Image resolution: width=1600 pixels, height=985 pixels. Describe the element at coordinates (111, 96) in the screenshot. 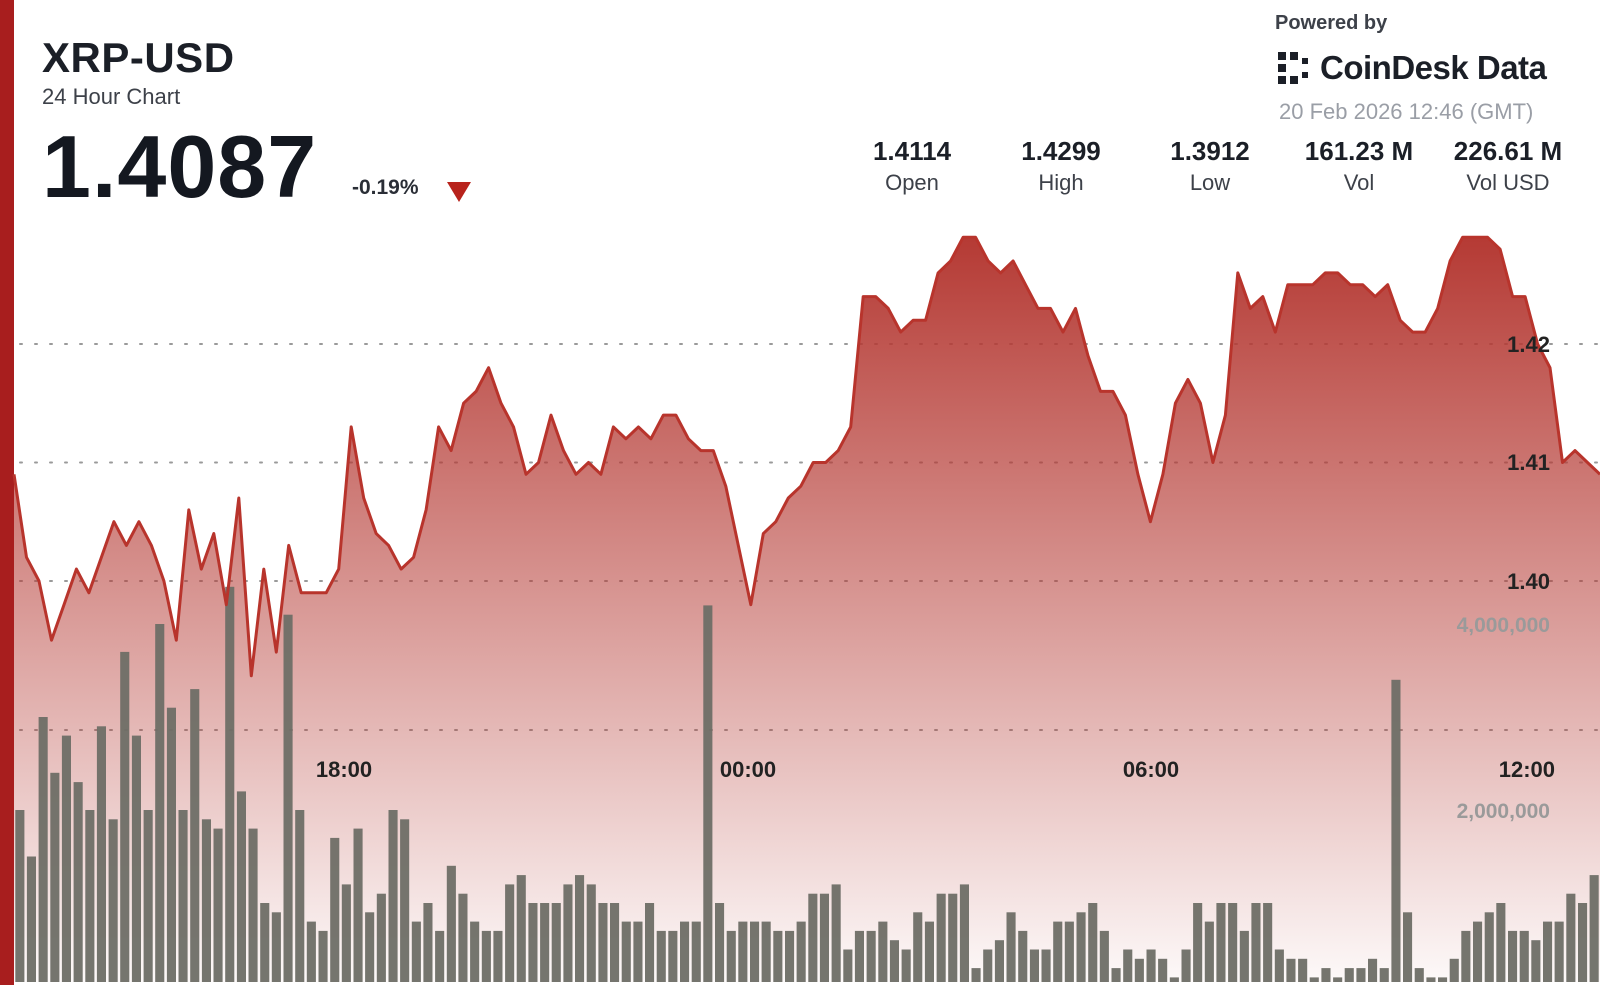

I see `chart-subtitle: 24 Hour Chart` at that location.